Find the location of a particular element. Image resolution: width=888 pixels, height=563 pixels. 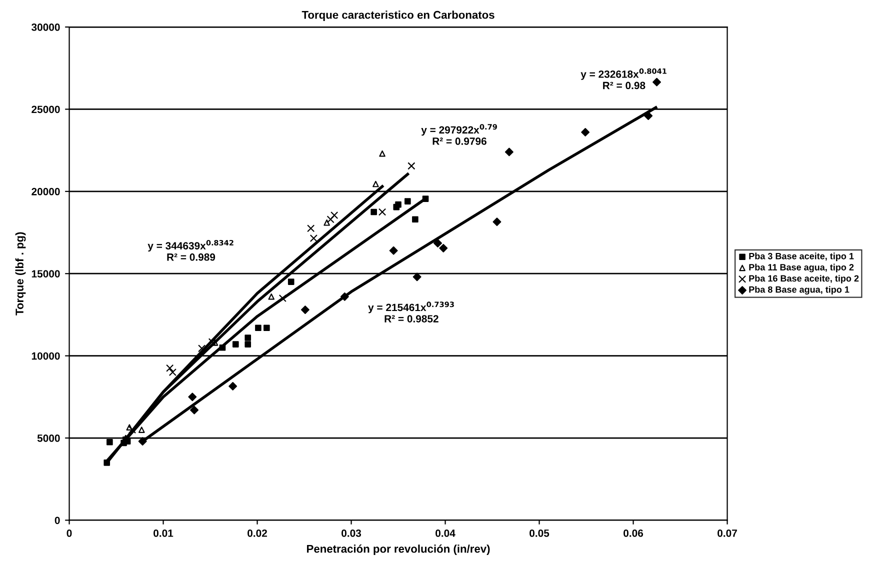

annotation: y = 344639x$^{0.8342}$ R² = 0.989 is located at coordinates (191, 250).